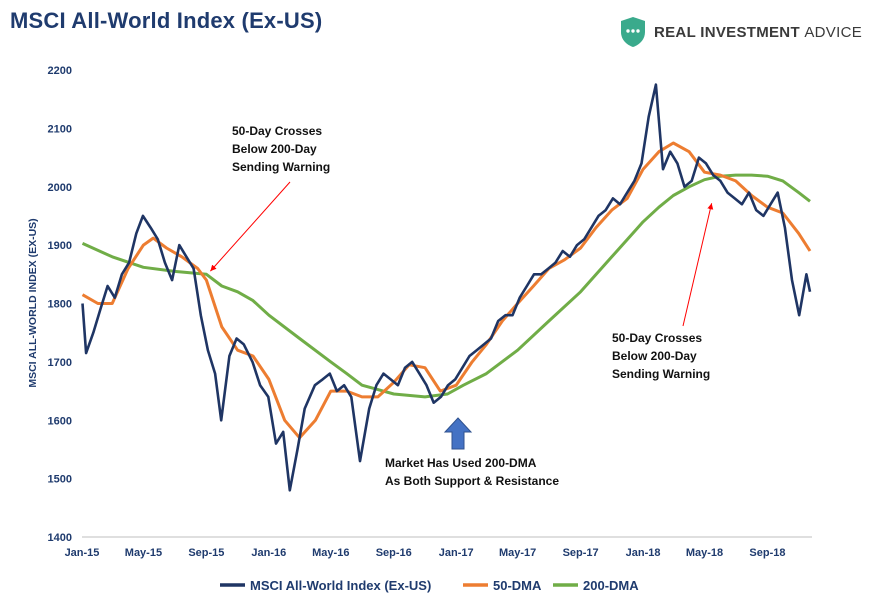  I want to click on x-tick-label: Jan-17, so click(456, 553).